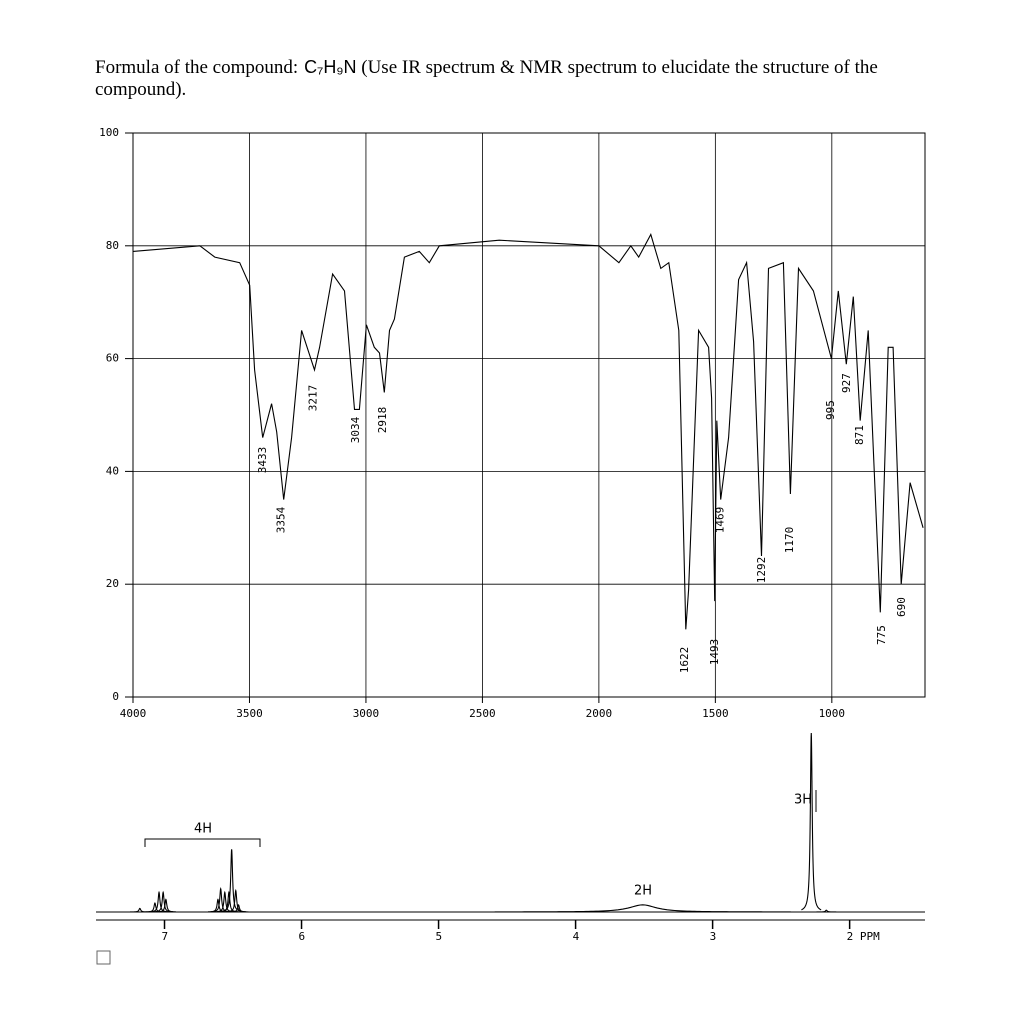  Describe the element at coordinates (112, 470) in the screenshot. I see `y-tick-label: 40` at that location.